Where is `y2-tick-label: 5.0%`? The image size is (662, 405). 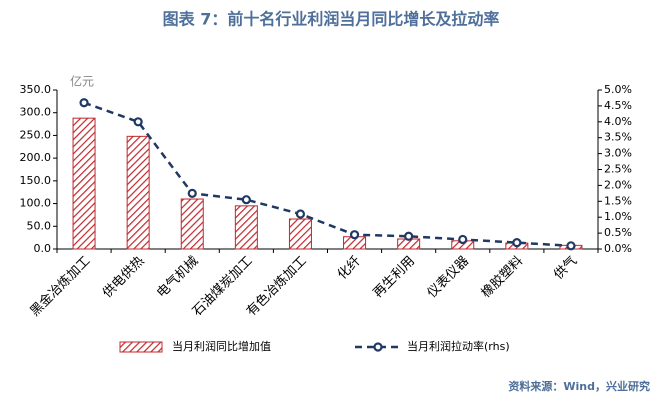
y2-tick-label: 5.0% is located at coordinates (618, 89).